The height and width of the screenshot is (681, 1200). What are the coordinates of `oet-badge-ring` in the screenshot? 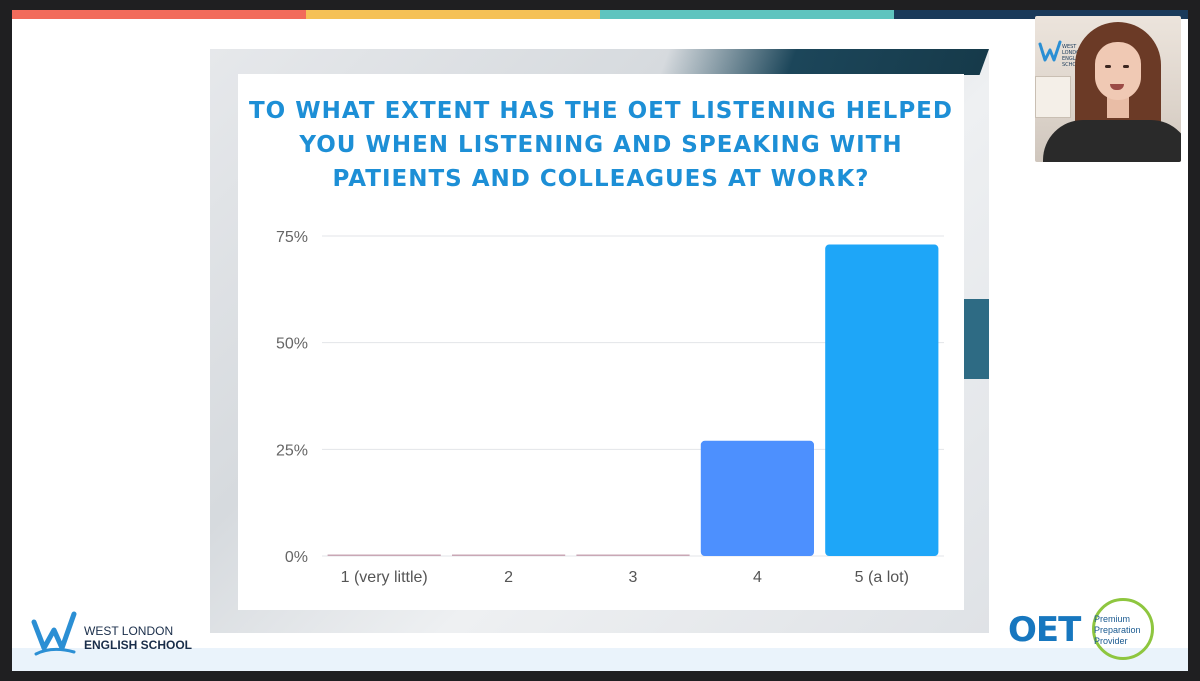 It's located at (1123, 629).